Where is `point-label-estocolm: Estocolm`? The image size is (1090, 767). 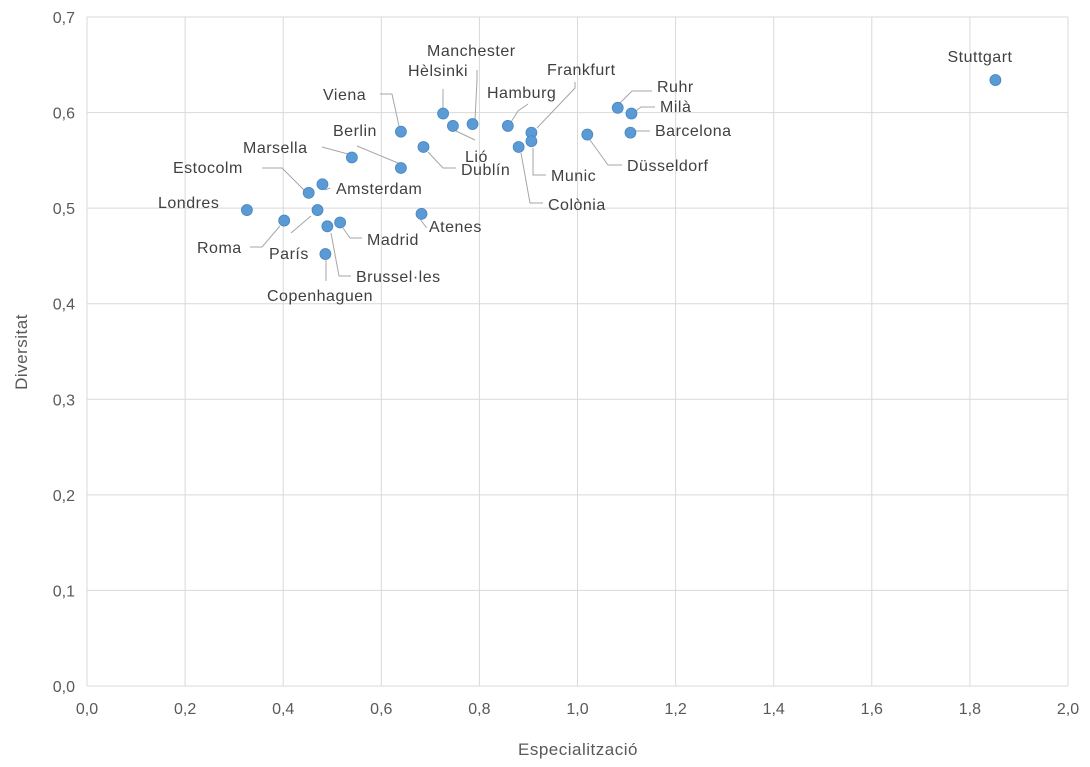
point-label-estocolm: Estocolm is located at coordinates (208, 168).